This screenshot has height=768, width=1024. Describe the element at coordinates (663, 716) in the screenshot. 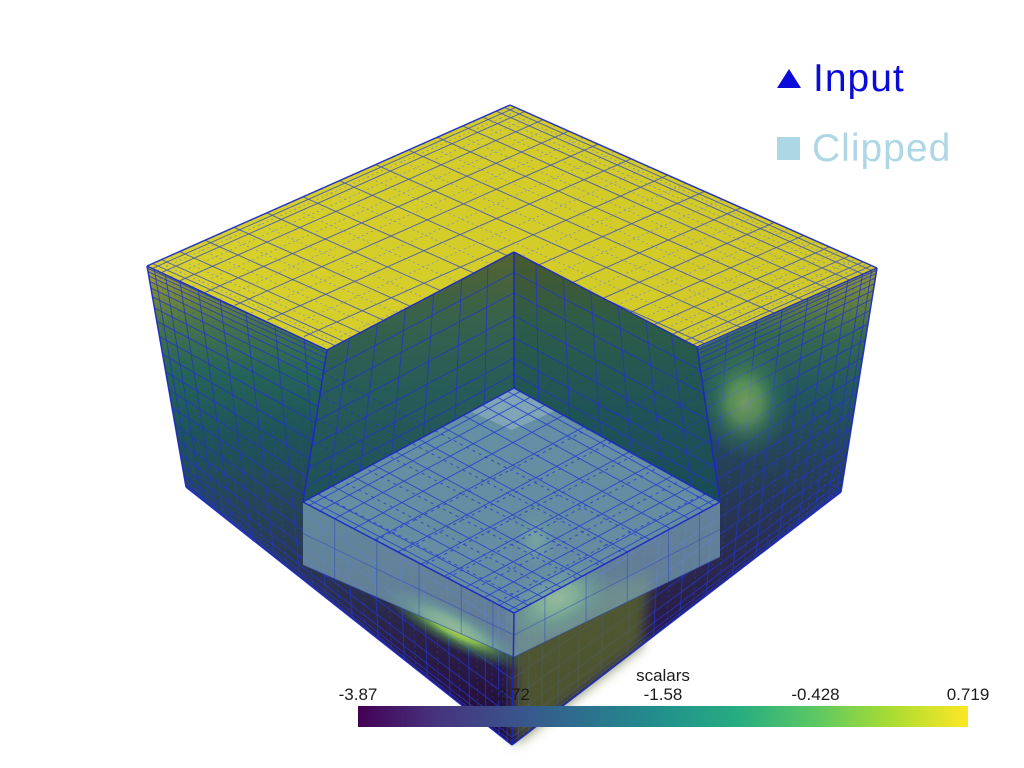

I see `scalar-bar-gradient` at that location.